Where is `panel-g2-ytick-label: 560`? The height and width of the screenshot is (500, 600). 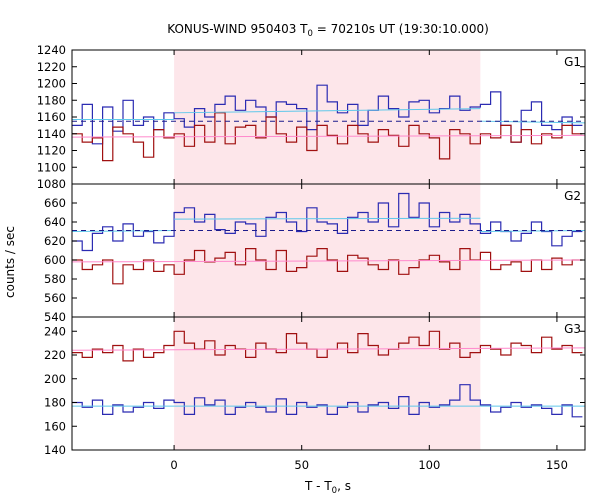
panel-g2-ytick-label: 560 is located at coordinates (55, 298).